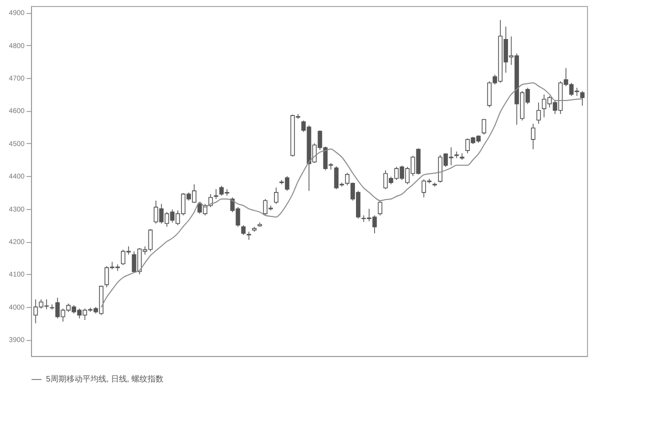  Describe the element at coordinates (105, 379) in the screenshot. I see `legend-label: 5周期移动平均线, 日线, 螺纹指数` at that location.